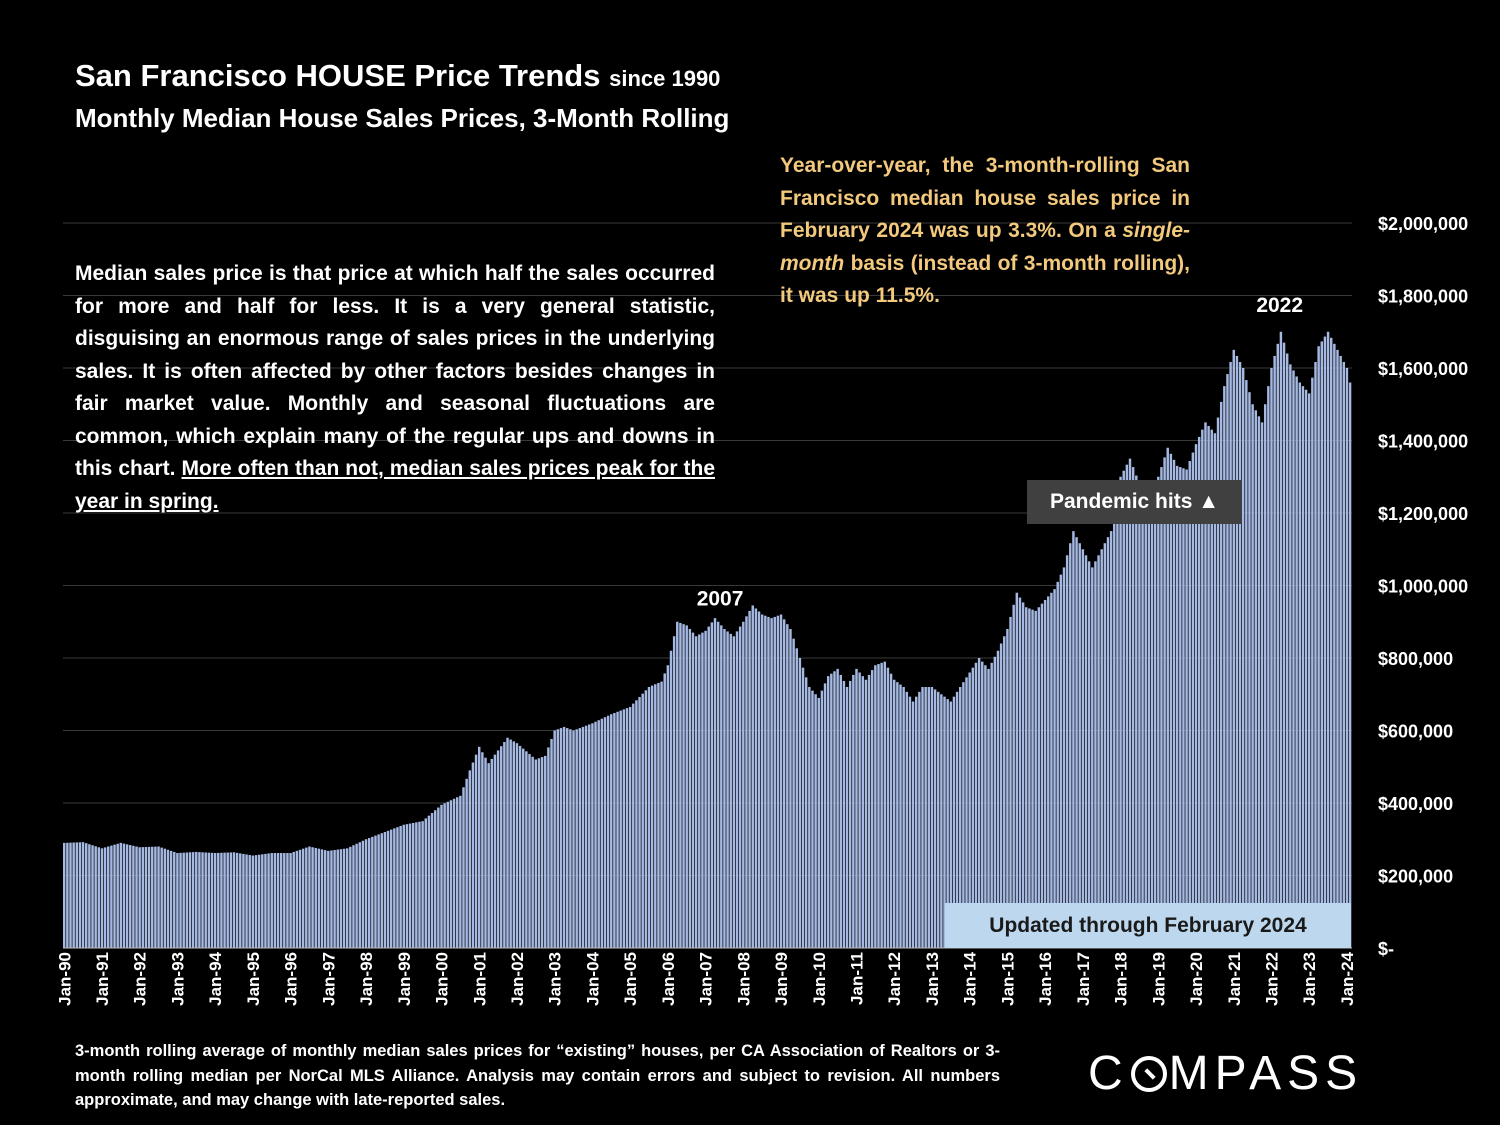  I want to click on year-annotations: 2007 2022, so click(1000, 452).